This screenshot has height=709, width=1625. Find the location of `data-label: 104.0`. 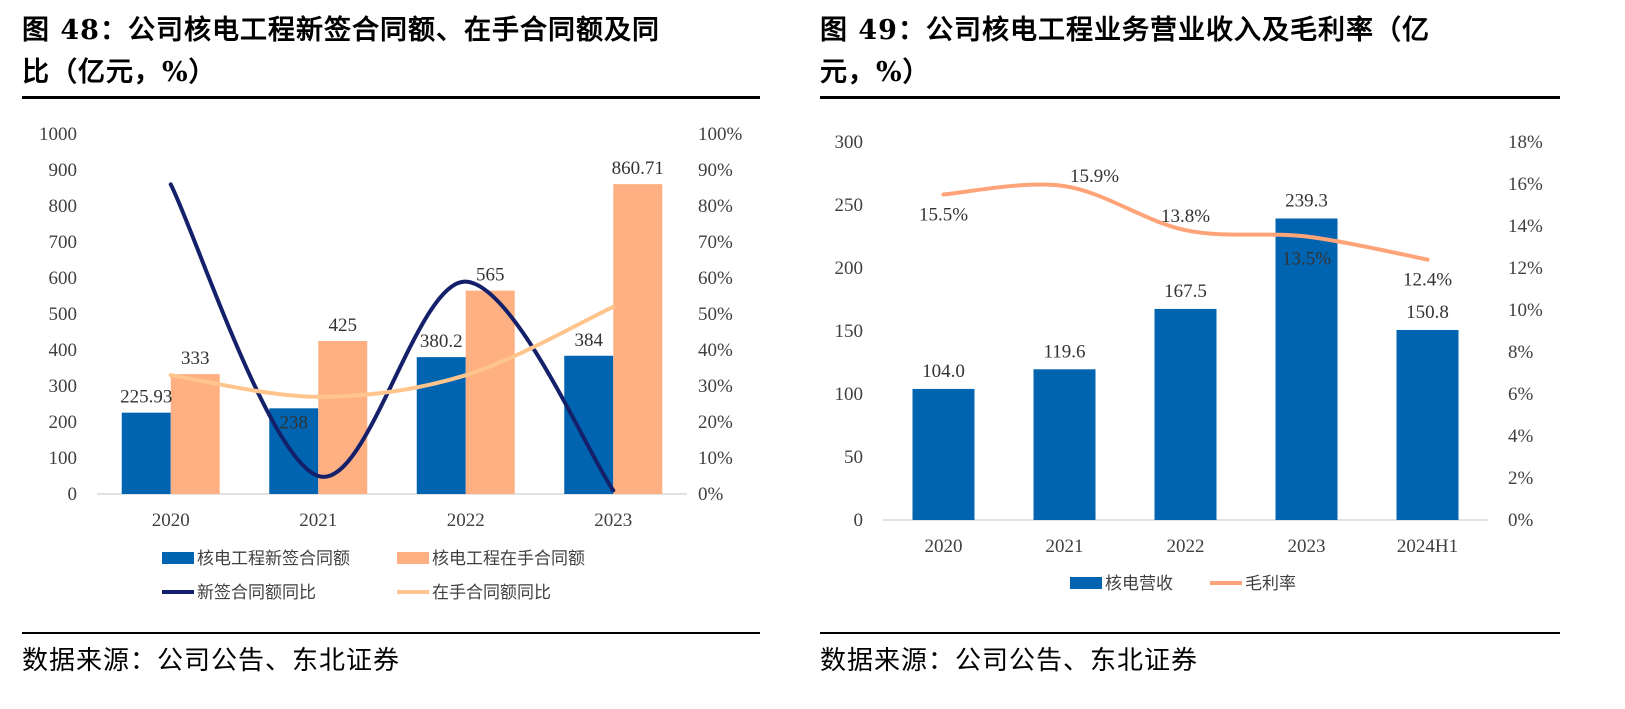

data-label: 104.0 is located at coordinates (943, 371).